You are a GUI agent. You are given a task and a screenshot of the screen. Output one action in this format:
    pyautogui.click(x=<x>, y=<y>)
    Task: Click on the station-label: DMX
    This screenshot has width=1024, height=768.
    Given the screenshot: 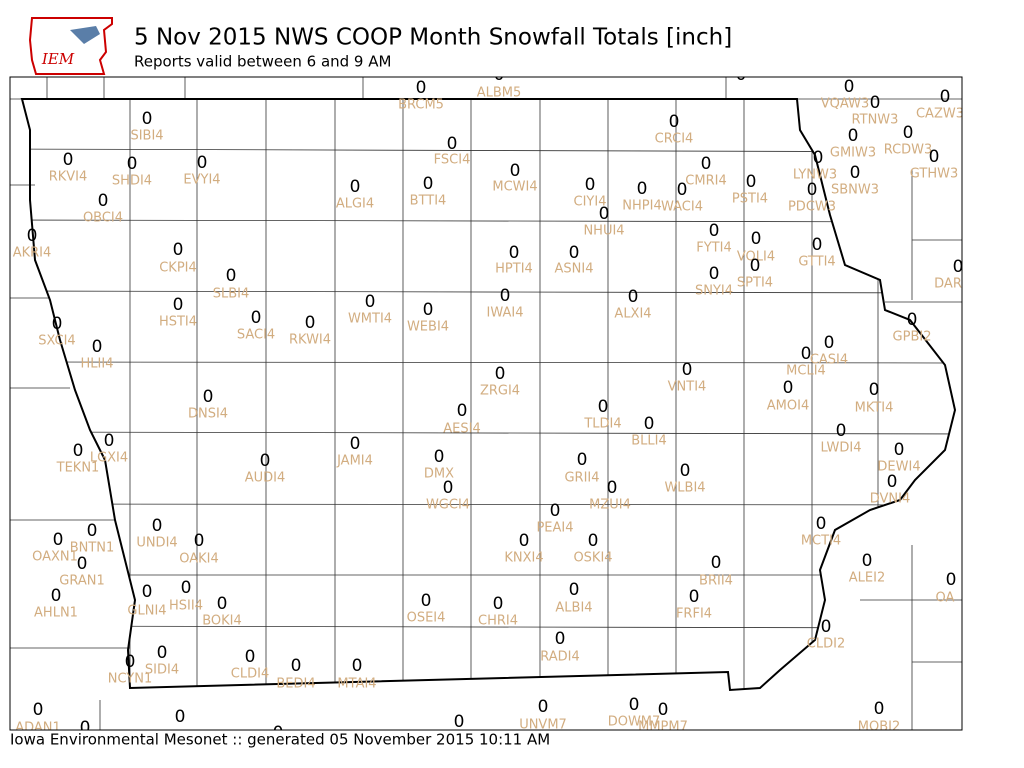 What is the action you would take?
    pyautogui.click(x=439, y=474)
    